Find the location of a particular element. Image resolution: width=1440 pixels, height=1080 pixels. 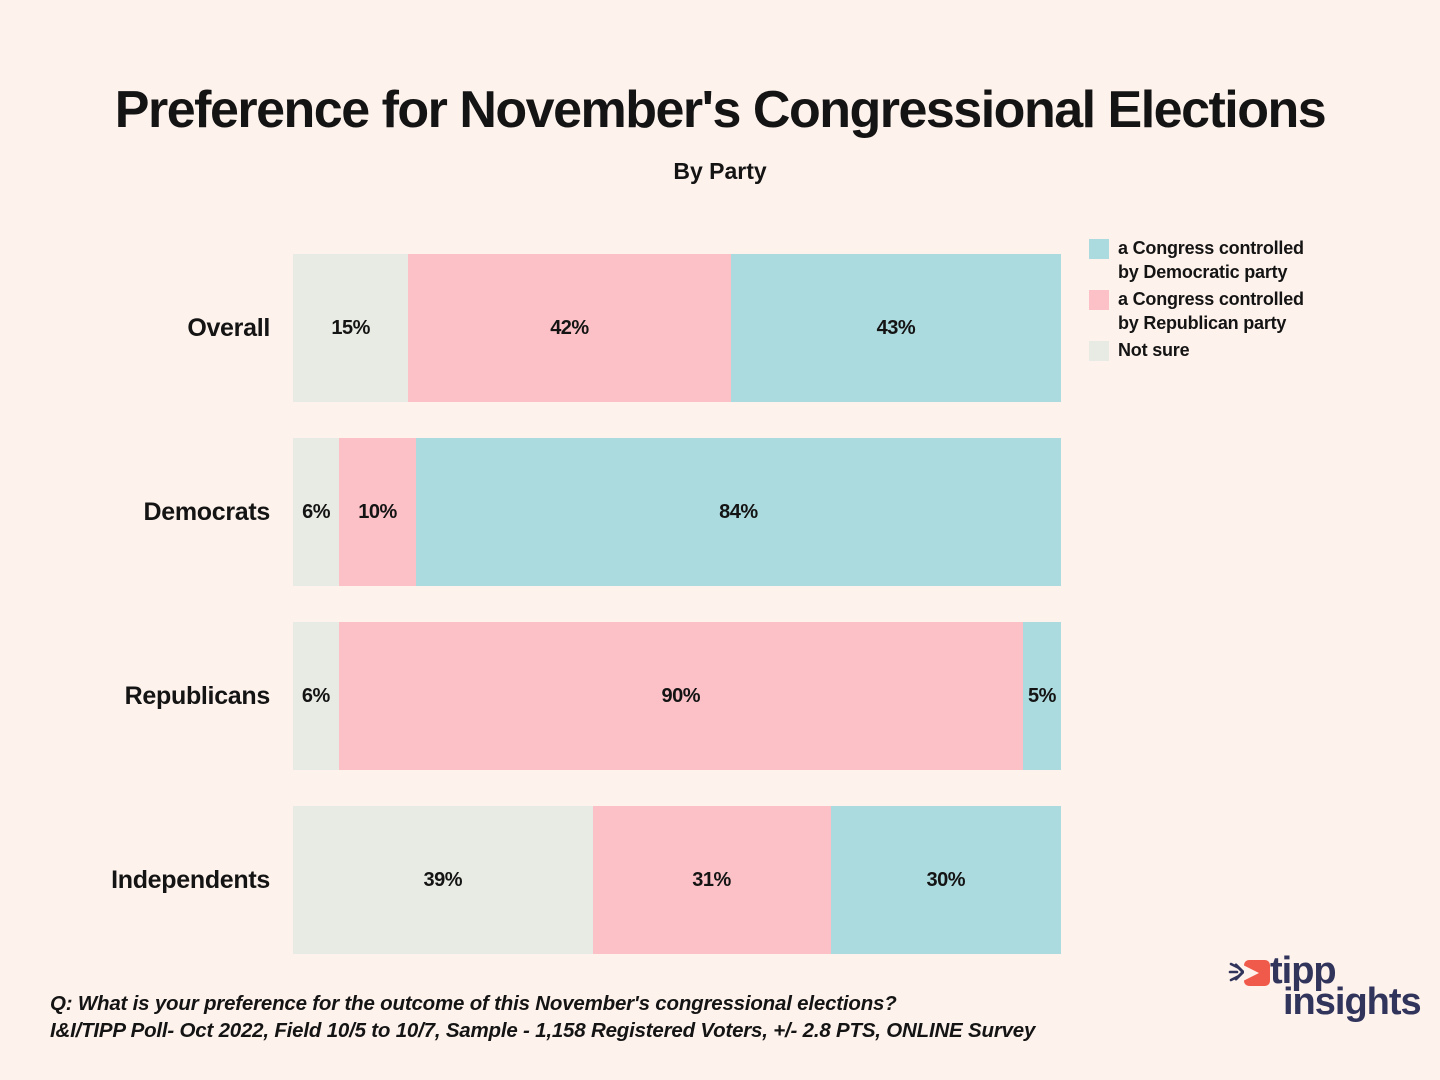

bar-row-republicans: Republicans 6% 90% 5% is located at coordinates (593, 696).